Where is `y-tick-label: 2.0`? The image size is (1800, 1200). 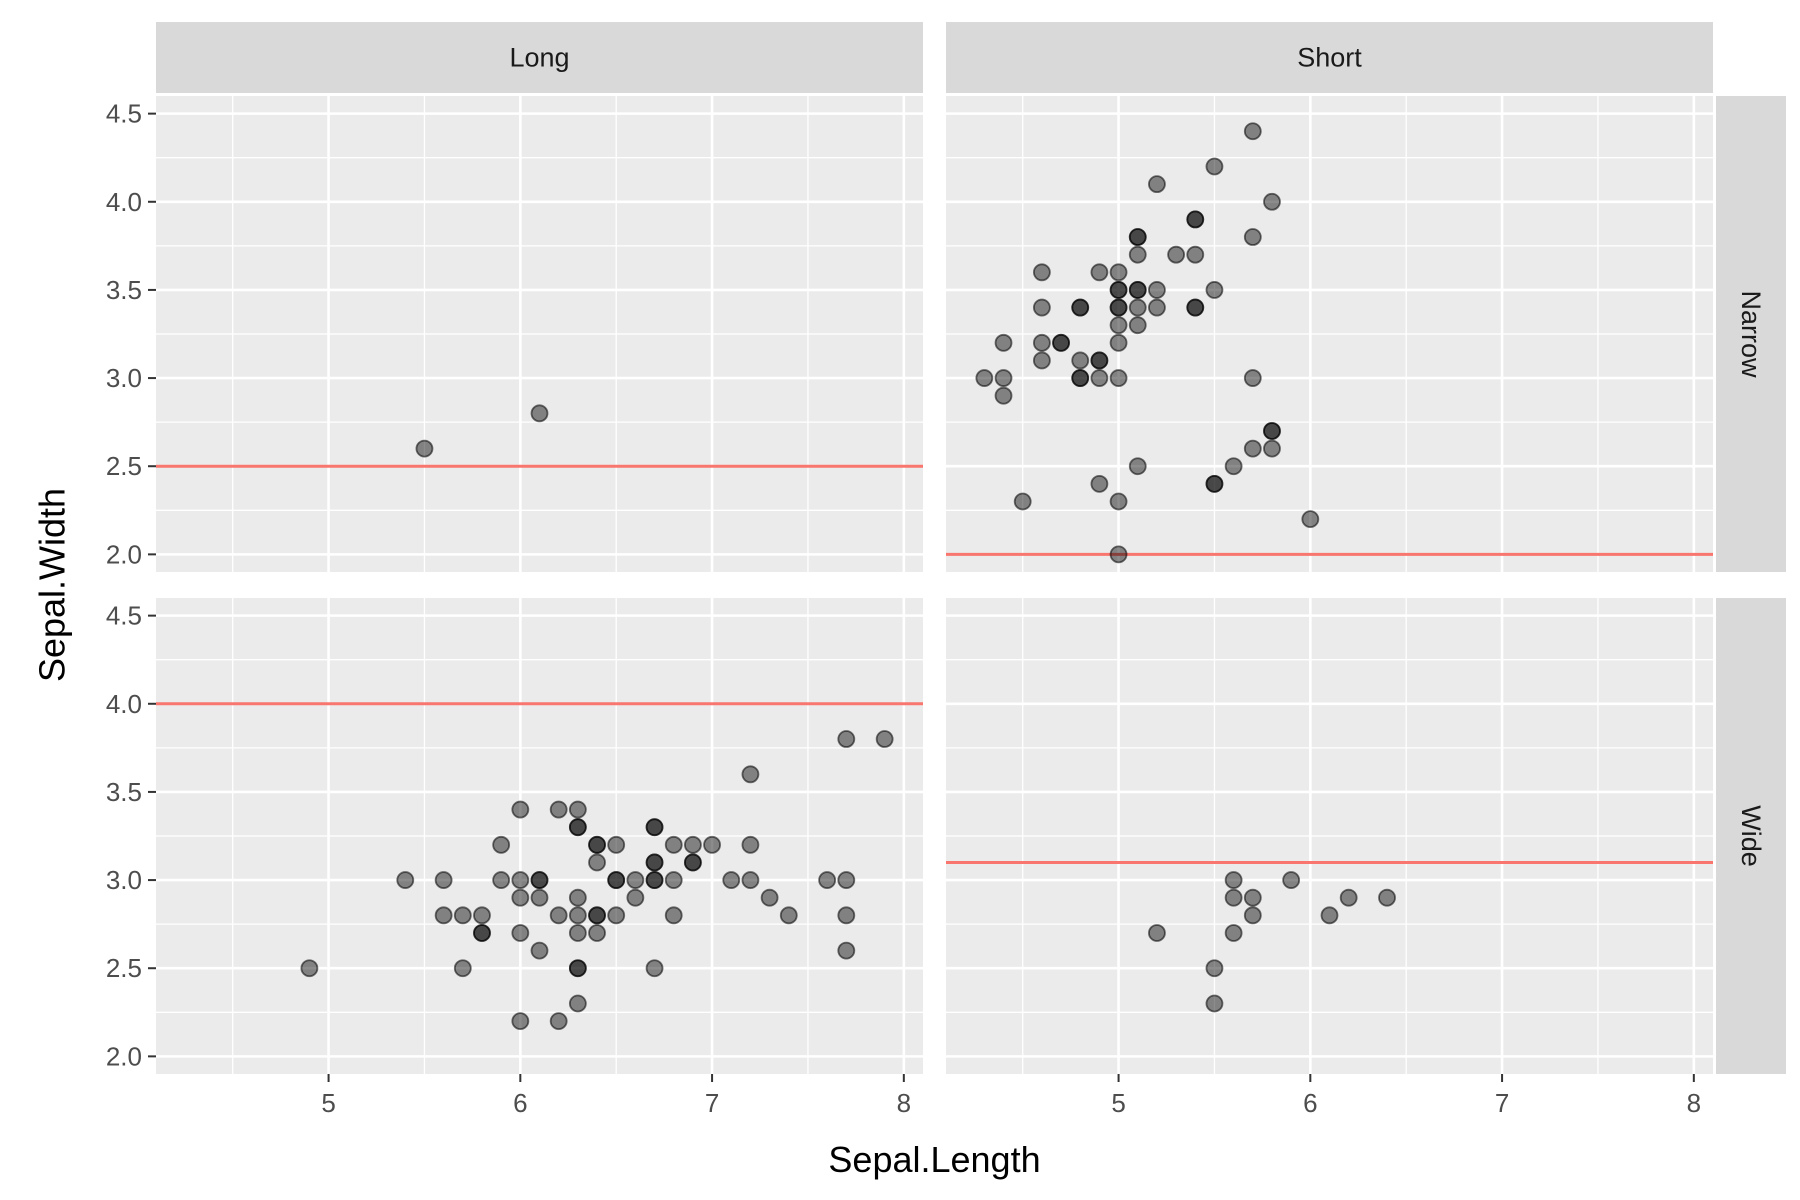 y-tick-label: 2.0 is located at coordinates (124, 554).